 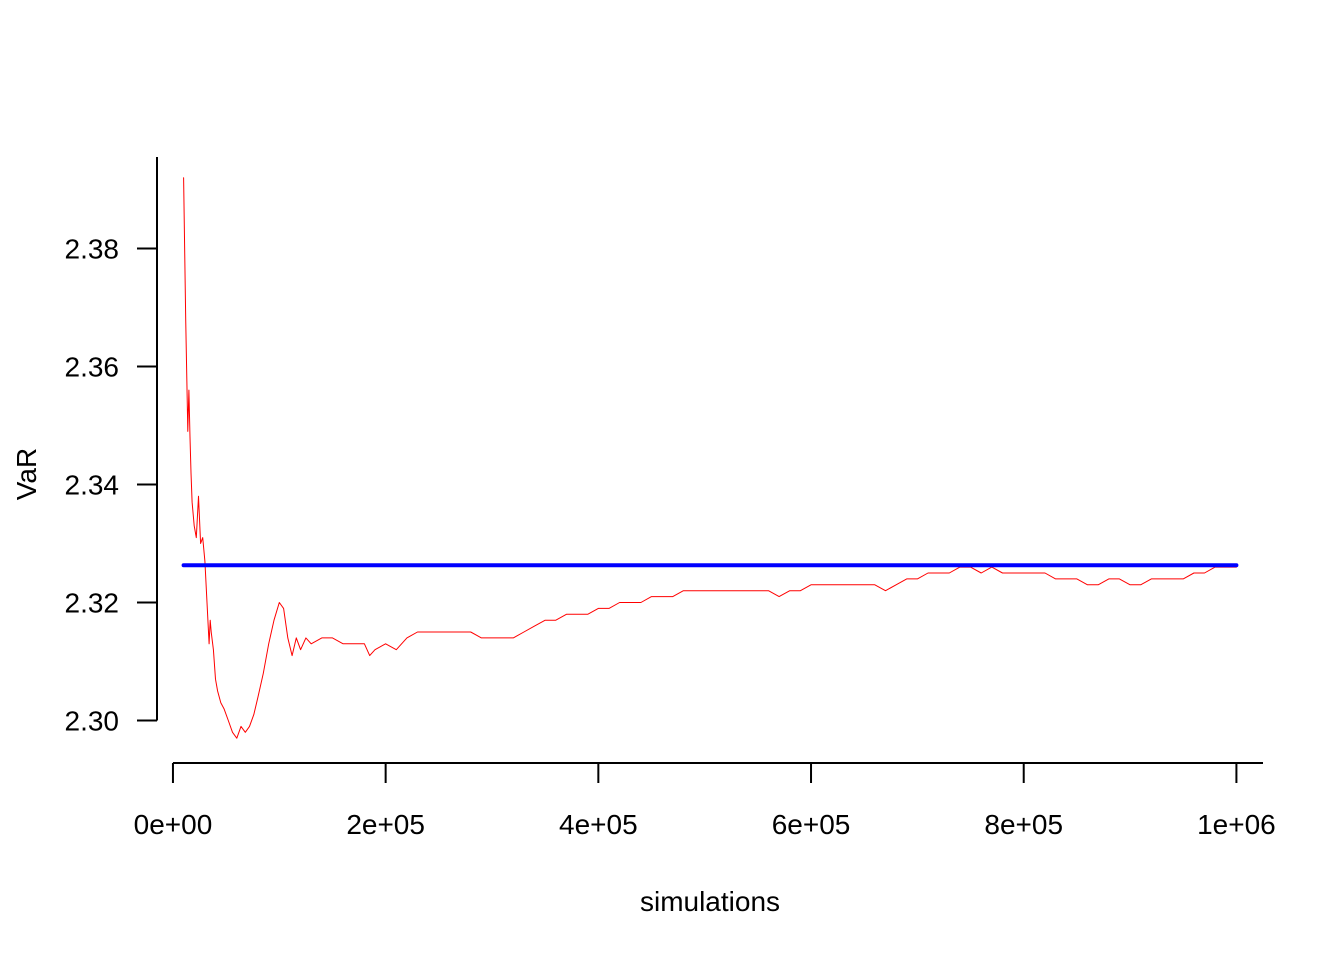 What do you see at coordinates (173, 824) in the screenshot?
I see `x-tick-label: 0e+00` at bounding box center [173, 824].